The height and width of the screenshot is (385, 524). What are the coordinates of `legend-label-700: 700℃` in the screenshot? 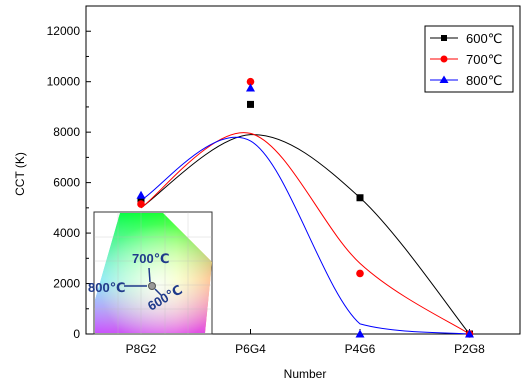 It's located at (484, 59).